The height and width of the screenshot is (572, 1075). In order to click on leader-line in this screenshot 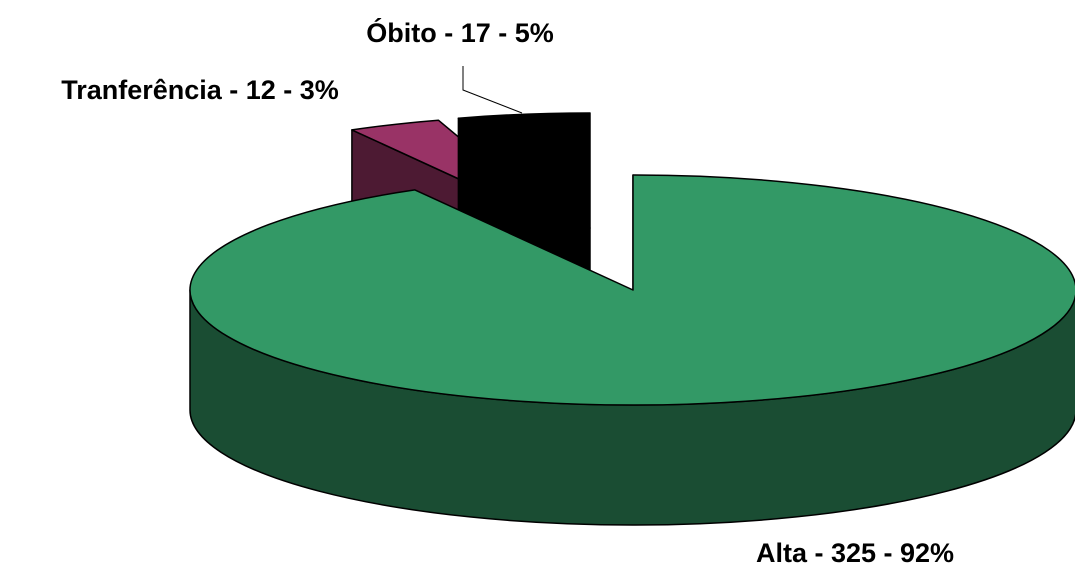, I will do `click(492, 90)`.